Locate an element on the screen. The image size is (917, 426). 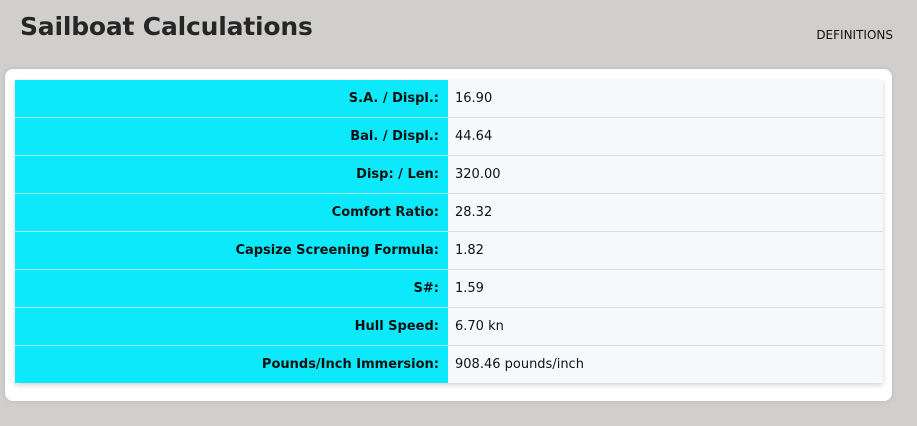
row-value-disp-len: 320.00 is located at coordinates (665, 174).